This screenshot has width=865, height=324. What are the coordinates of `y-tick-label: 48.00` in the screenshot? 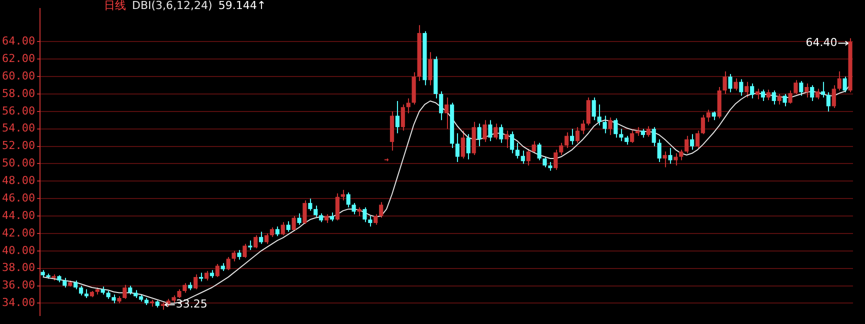 It's located at (19, 181).